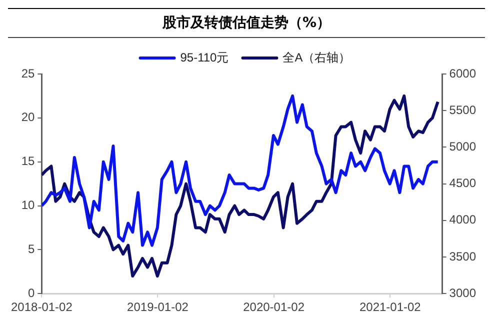  I want to click on y-tick-label: 15, so click(28, 161).